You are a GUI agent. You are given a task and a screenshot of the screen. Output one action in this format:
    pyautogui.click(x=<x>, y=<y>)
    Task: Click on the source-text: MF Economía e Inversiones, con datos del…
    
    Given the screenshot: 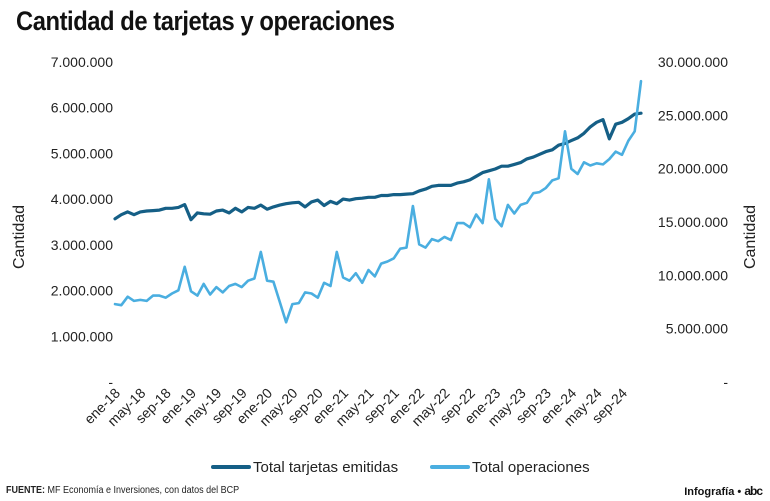 What is the action you would take?
    pyautogui.click(x=142, y=490)
    